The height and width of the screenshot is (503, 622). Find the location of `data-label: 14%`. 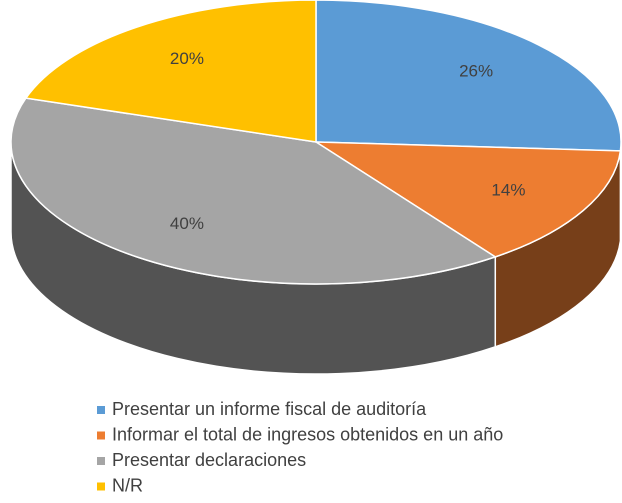

data-label: 14% is located at coordinates (508, 190).